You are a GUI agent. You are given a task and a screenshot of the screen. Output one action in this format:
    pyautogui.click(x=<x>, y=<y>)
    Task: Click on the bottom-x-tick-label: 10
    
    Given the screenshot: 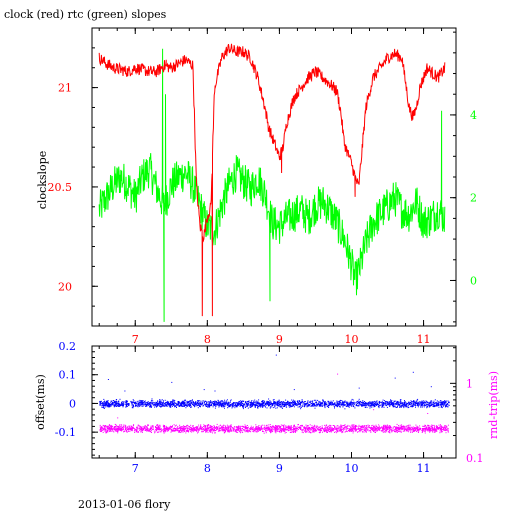 What is the action you would take?
    pyautogui.click(x=351, y=468)
    